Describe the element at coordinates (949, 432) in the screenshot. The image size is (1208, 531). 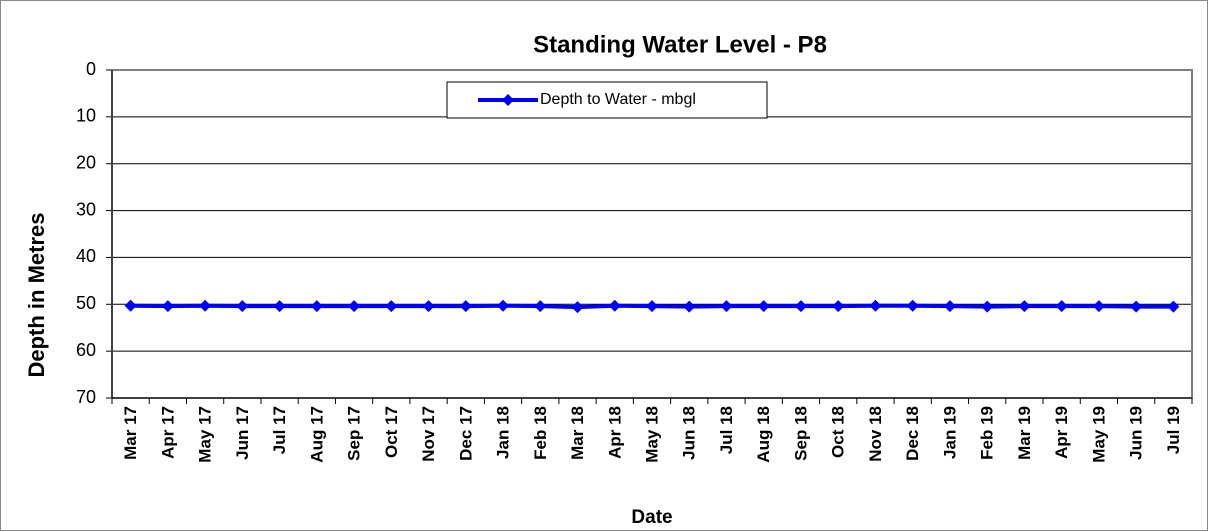
I see `x-tick-label: Jan 19` at that location.